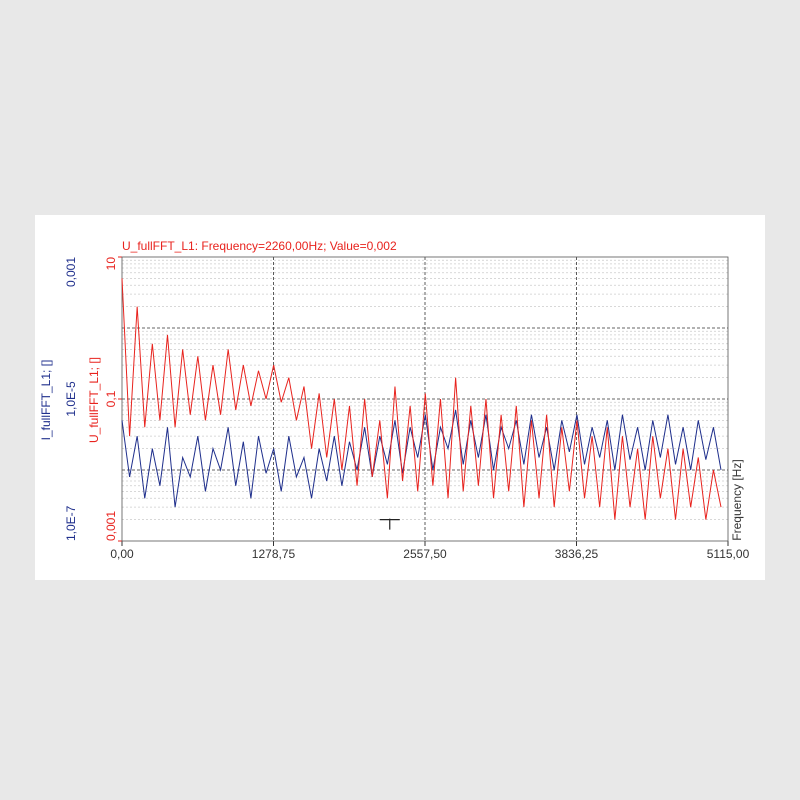  I want to click on cursor, so click(389, 524).